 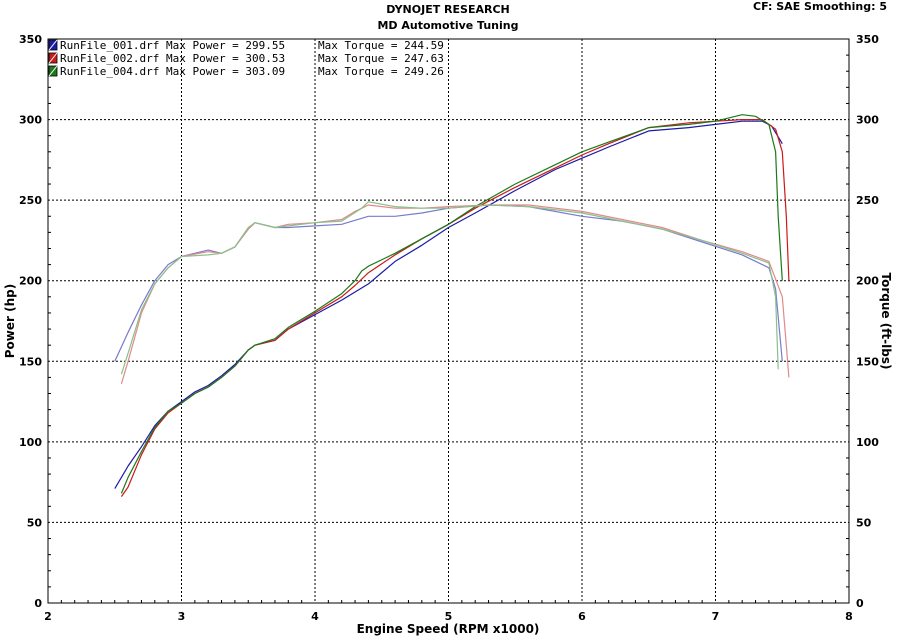 I want to click on runfile-004-legend-torque: Max Torque = 249.26, so click(x=381, y=71).